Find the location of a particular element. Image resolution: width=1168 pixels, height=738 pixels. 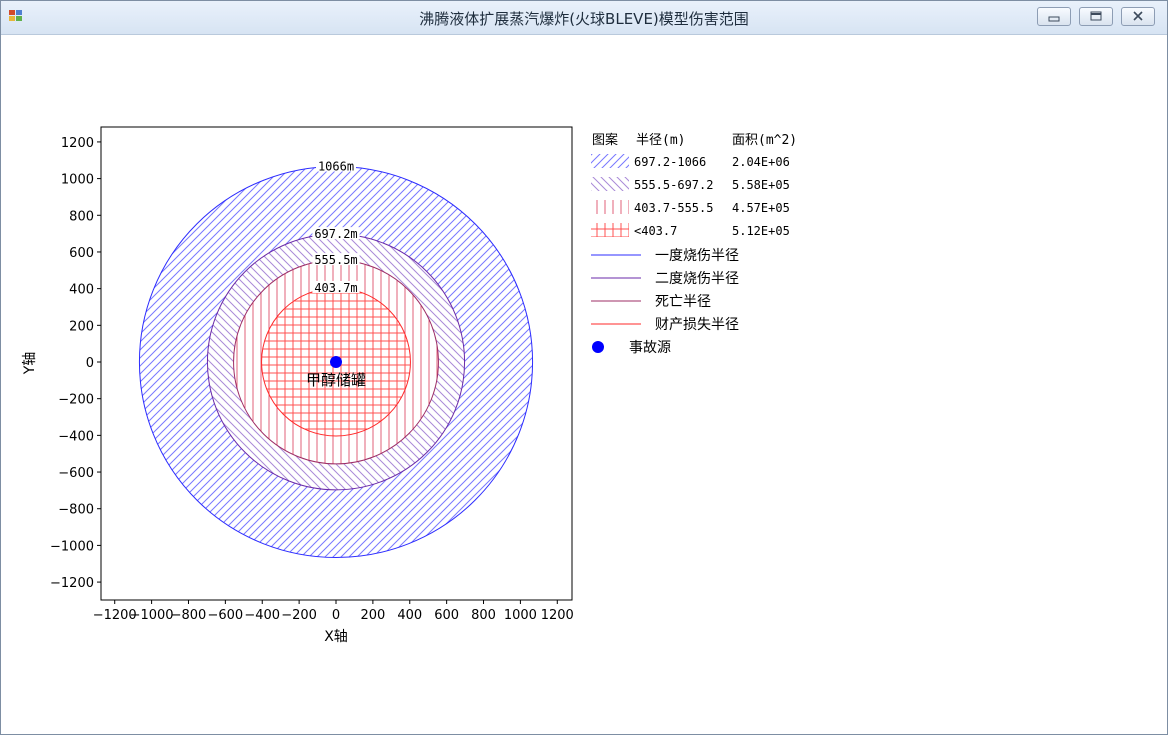

y-tick-label-9: −600 is located at coordinates (76, 473).